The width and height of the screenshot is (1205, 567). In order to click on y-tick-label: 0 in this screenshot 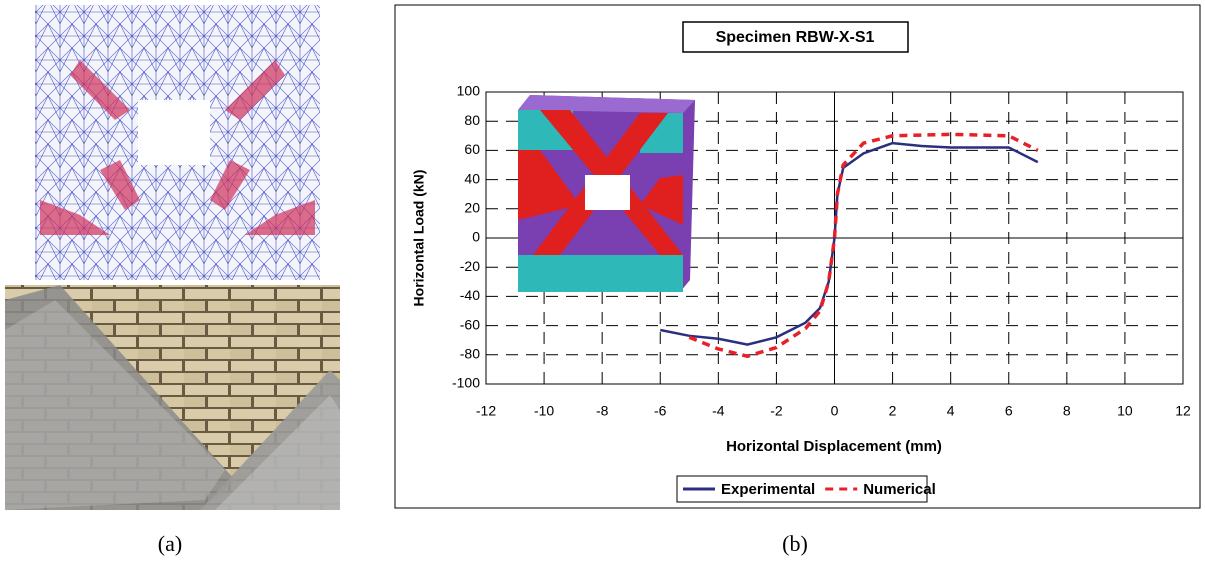, I will do `click(476, 237)`.